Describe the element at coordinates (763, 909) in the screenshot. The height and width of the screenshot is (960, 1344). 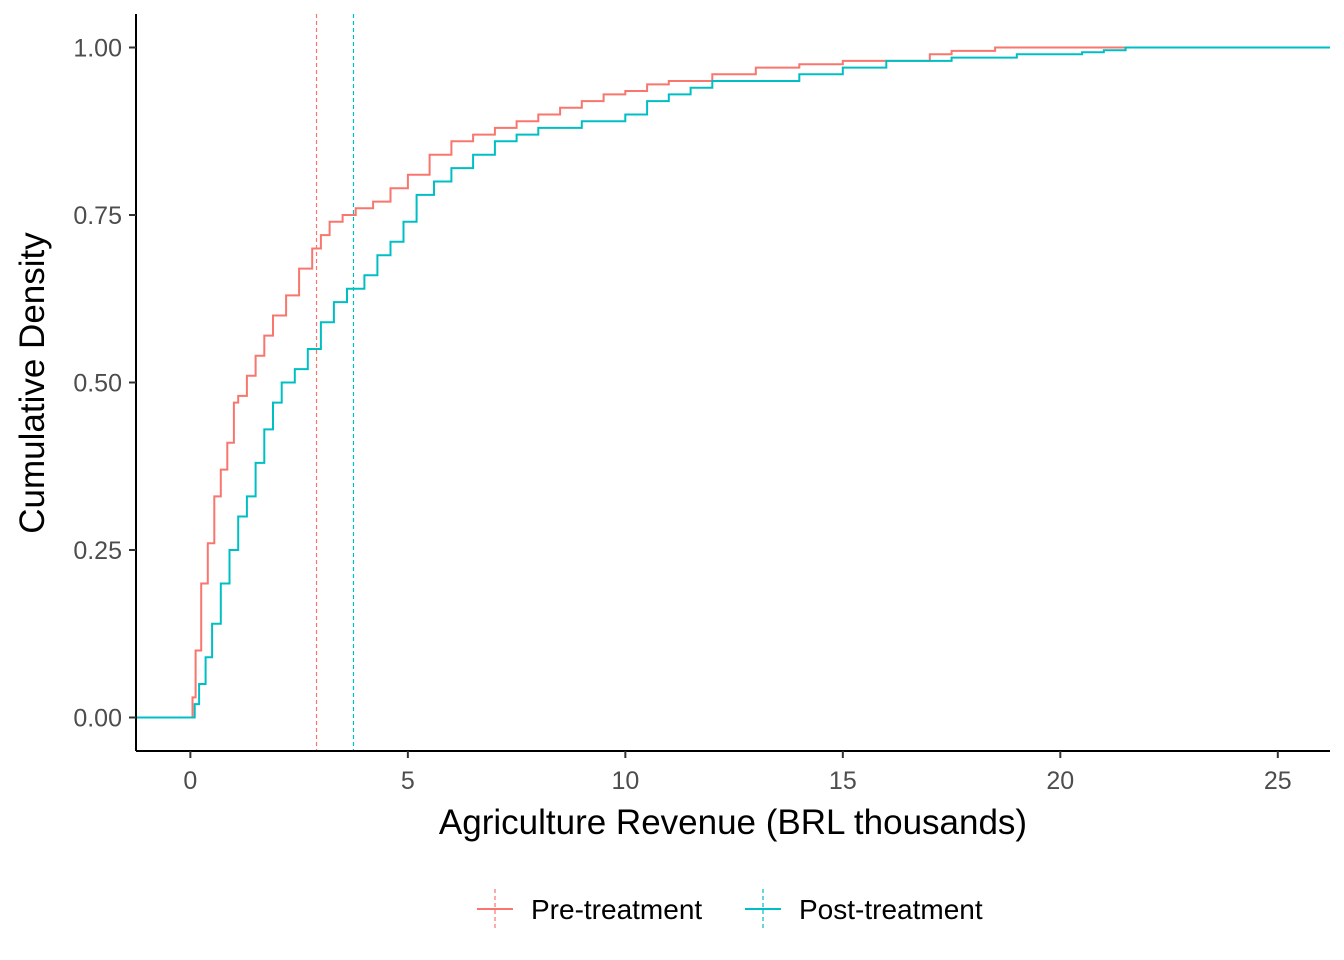
I see `legend-key-post-treatment` at that location.